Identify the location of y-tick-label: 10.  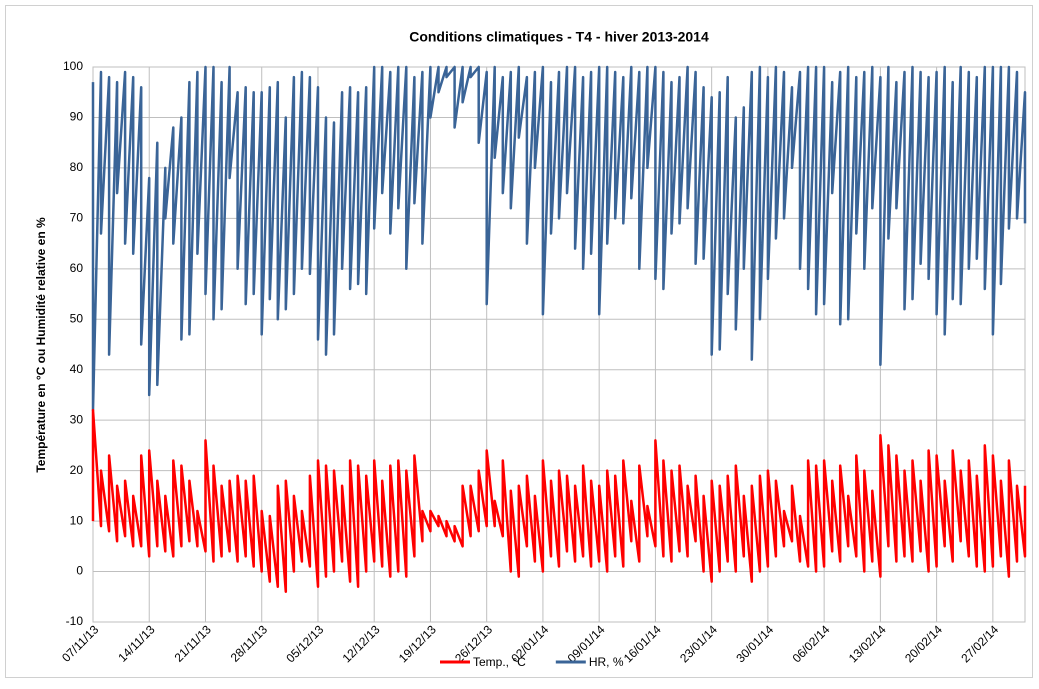
(77, 520).